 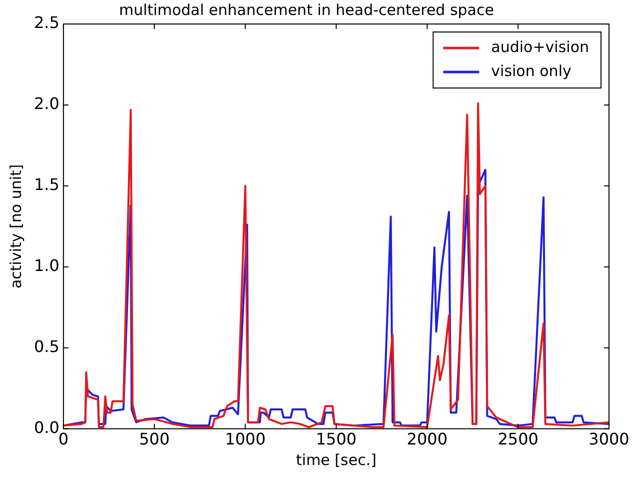 What do you see at coordinates (518, 439) in the screenshot?
I see `x-tick-label: 2500` at bounding box center [518, 439].